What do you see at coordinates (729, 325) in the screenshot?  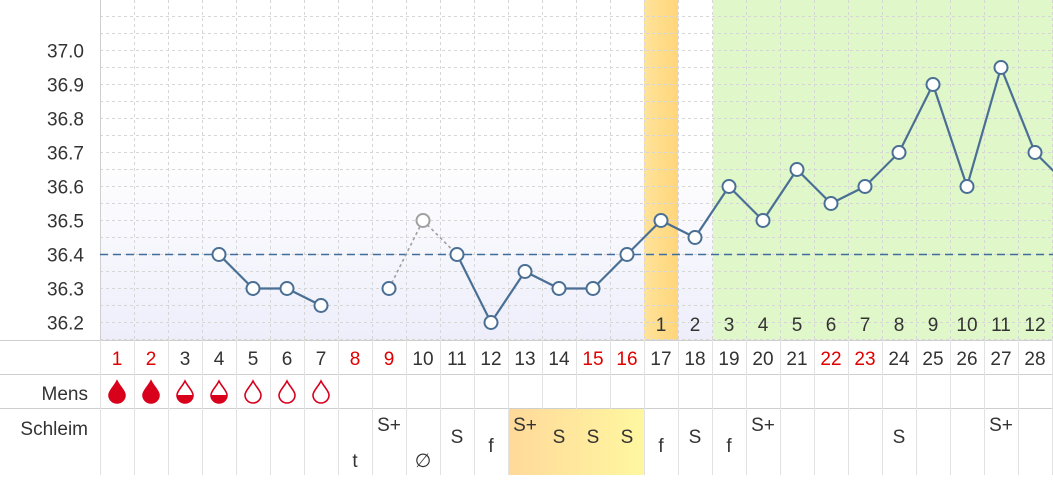 I see `luteal-day-label: 3` at bounding box center [729, 325].